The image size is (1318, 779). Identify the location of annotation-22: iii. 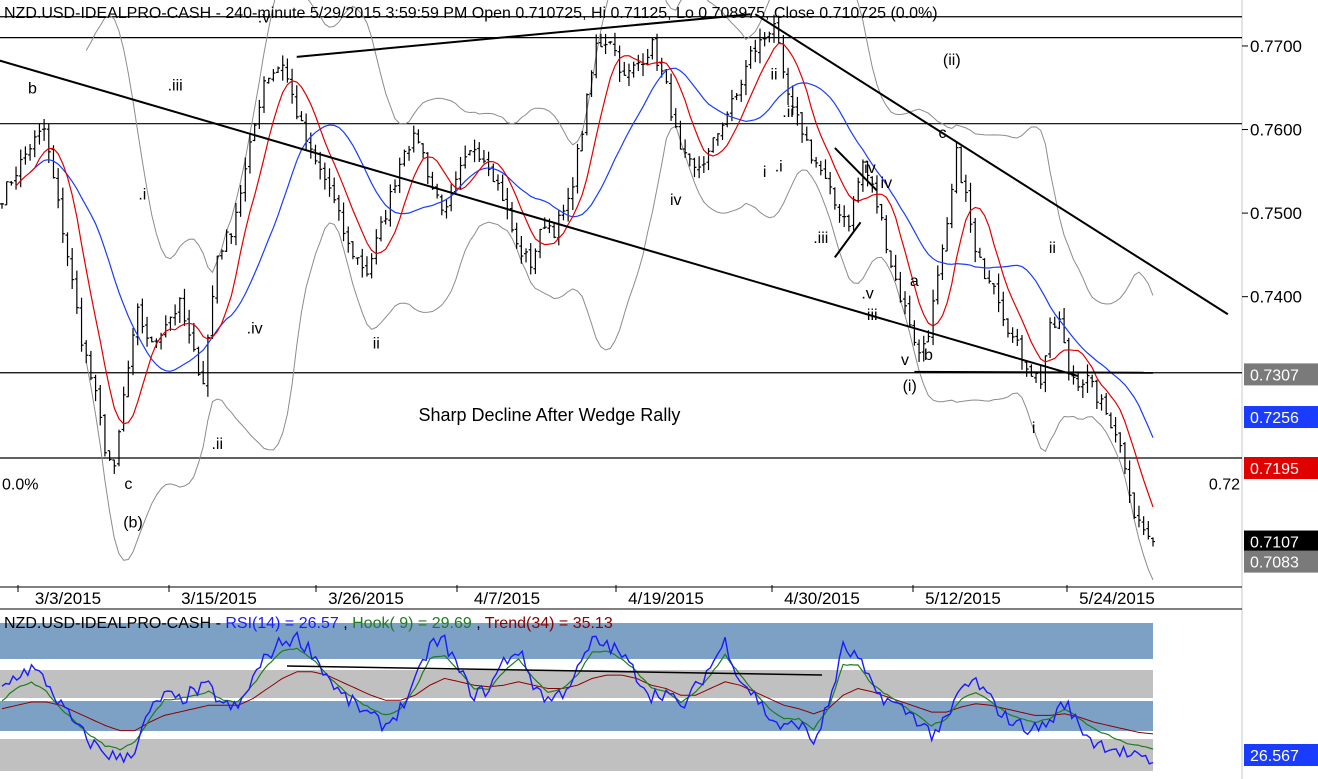
(872, 315).